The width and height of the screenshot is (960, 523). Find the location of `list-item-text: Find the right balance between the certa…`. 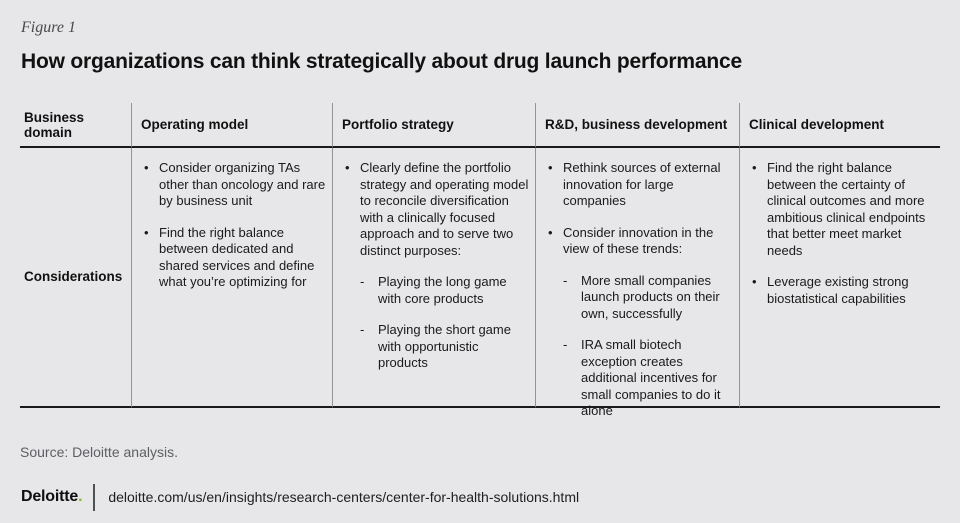

list-item-text: Find the right balance between the certa… is located at coordinates (846, 209).